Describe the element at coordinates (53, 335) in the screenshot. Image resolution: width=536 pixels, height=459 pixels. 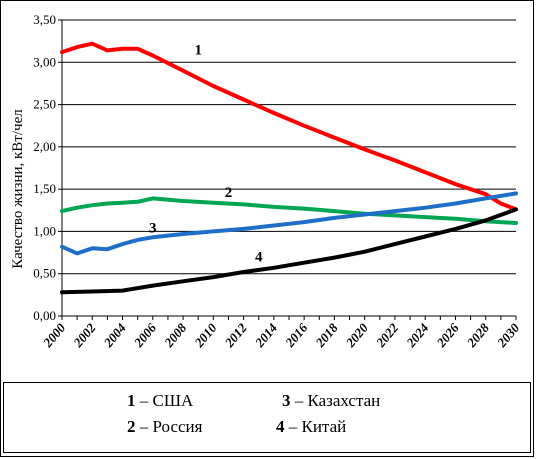
I see `x-tick-label: 2000` at that location.